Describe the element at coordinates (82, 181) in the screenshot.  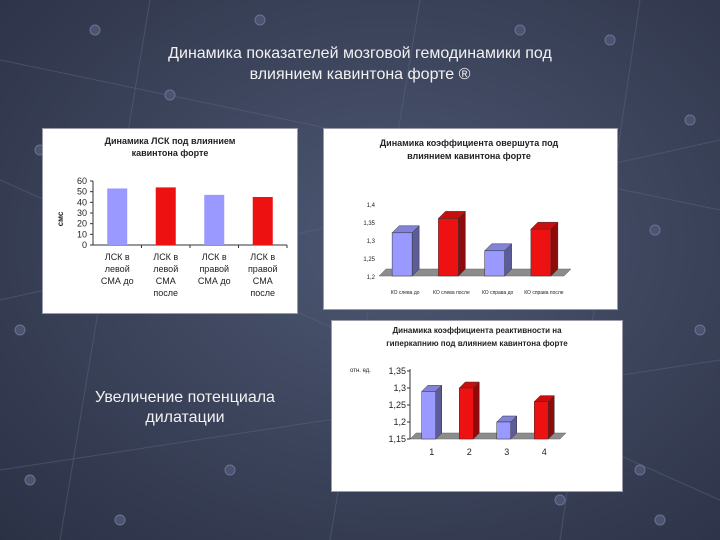
I see `y-tick-label: 60` at that location.